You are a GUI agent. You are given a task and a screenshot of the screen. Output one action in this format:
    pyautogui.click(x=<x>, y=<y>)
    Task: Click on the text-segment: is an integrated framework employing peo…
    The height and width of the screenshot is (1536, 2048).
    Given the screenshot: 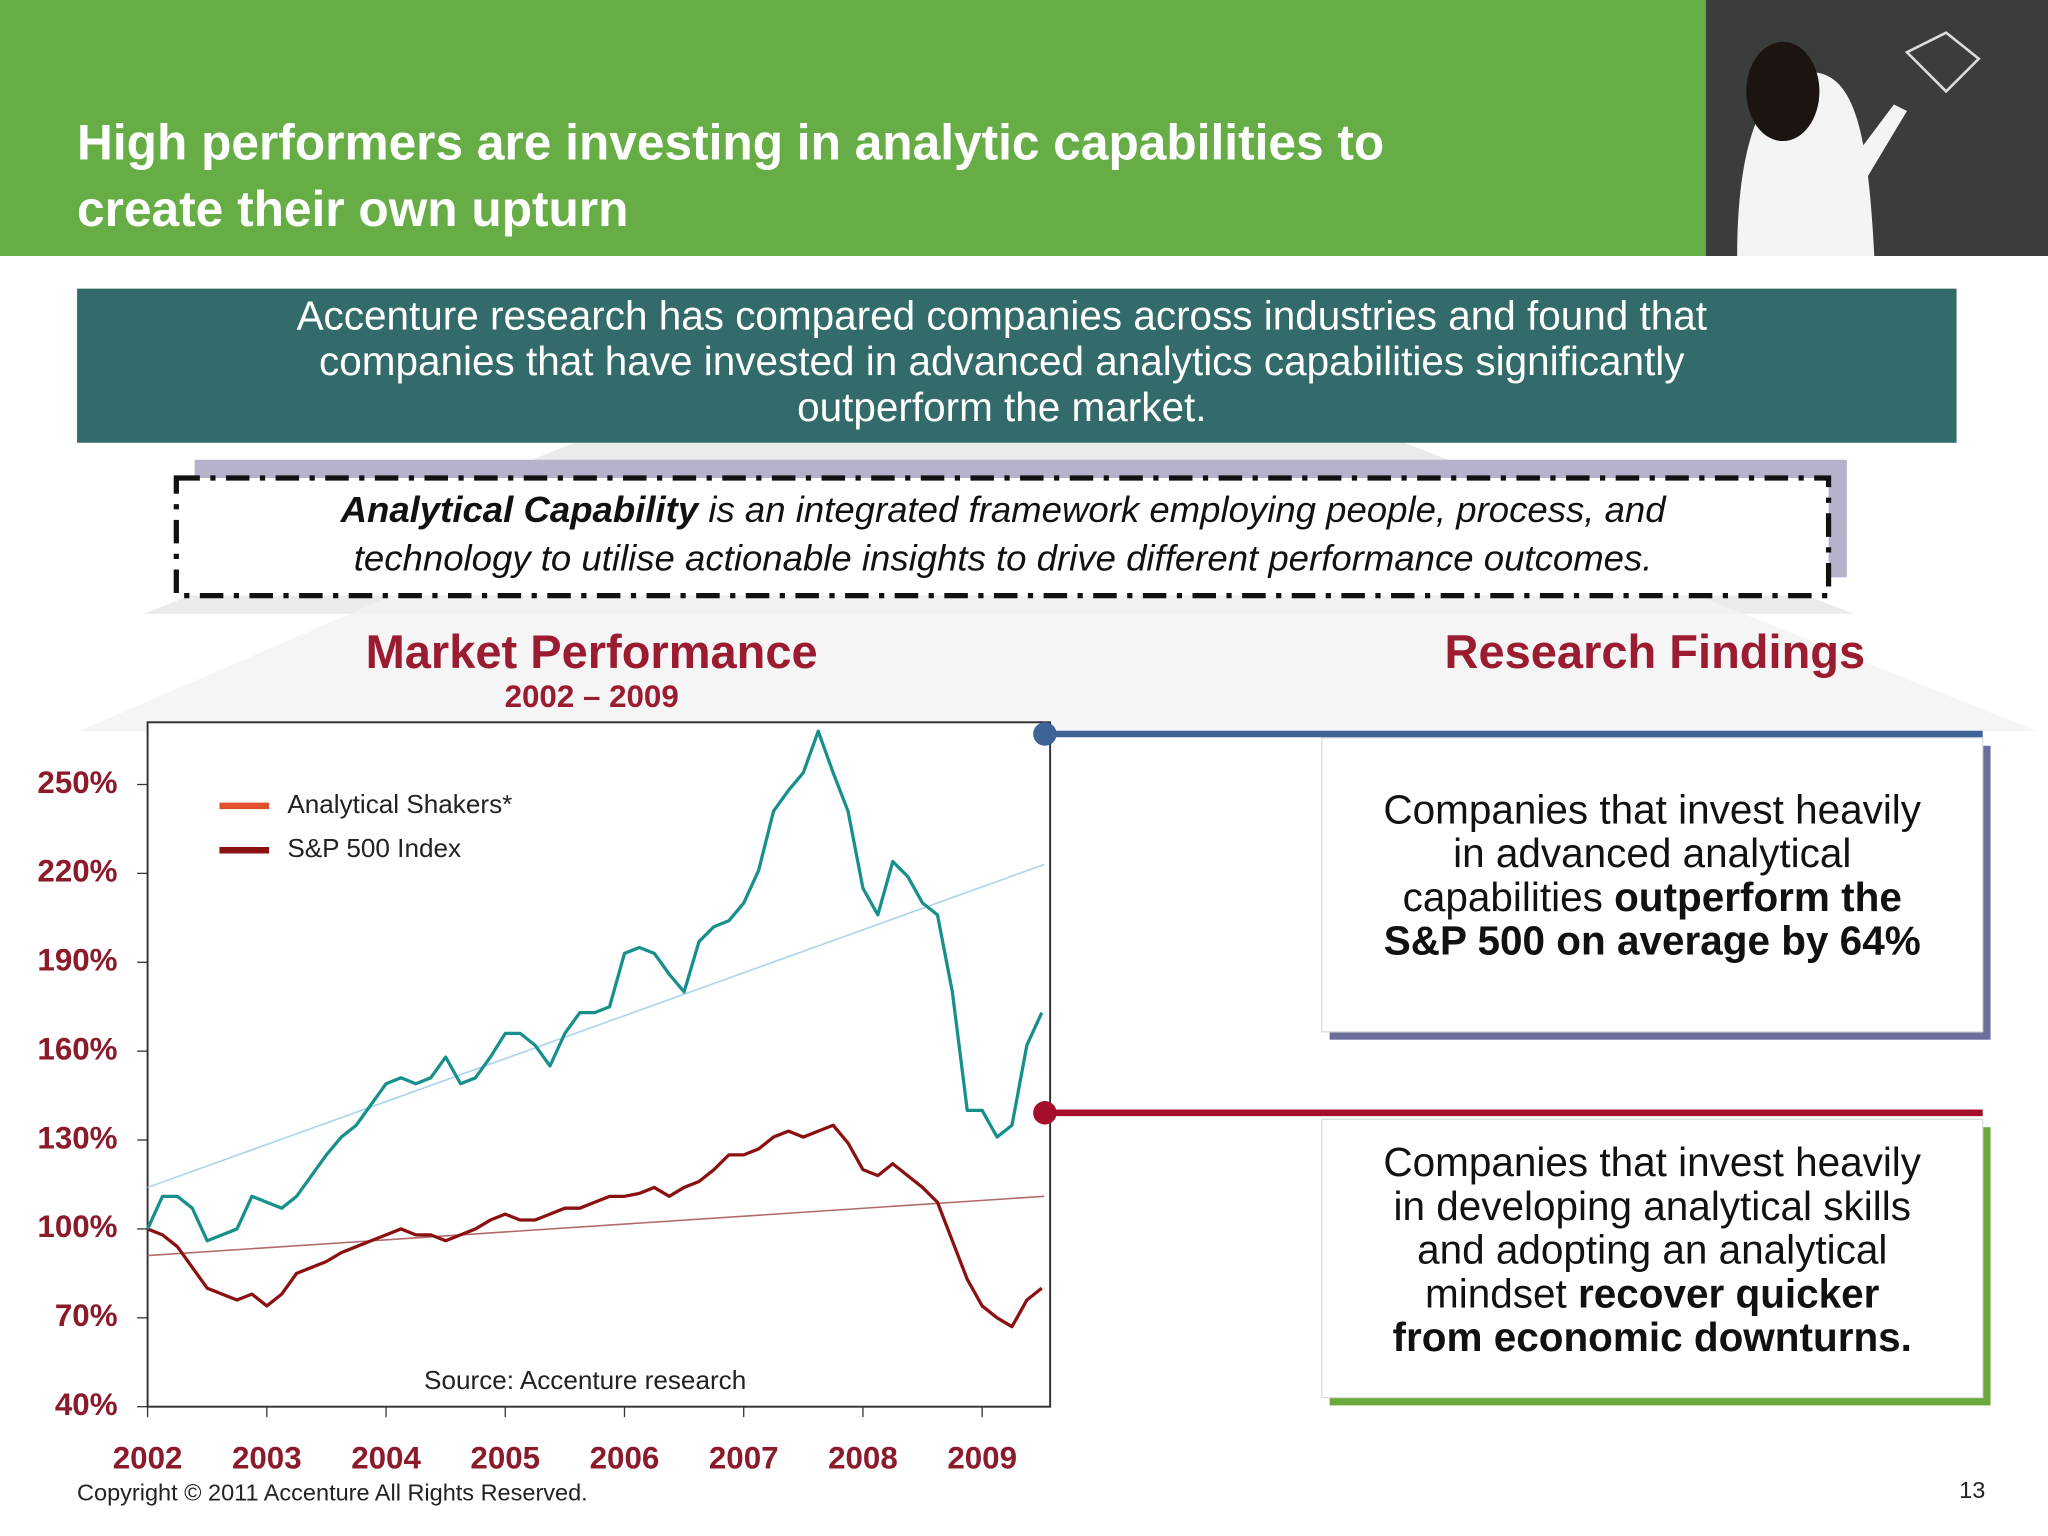 What is the action you would take?
    pyautogui.click(x=1182, y=509)
    